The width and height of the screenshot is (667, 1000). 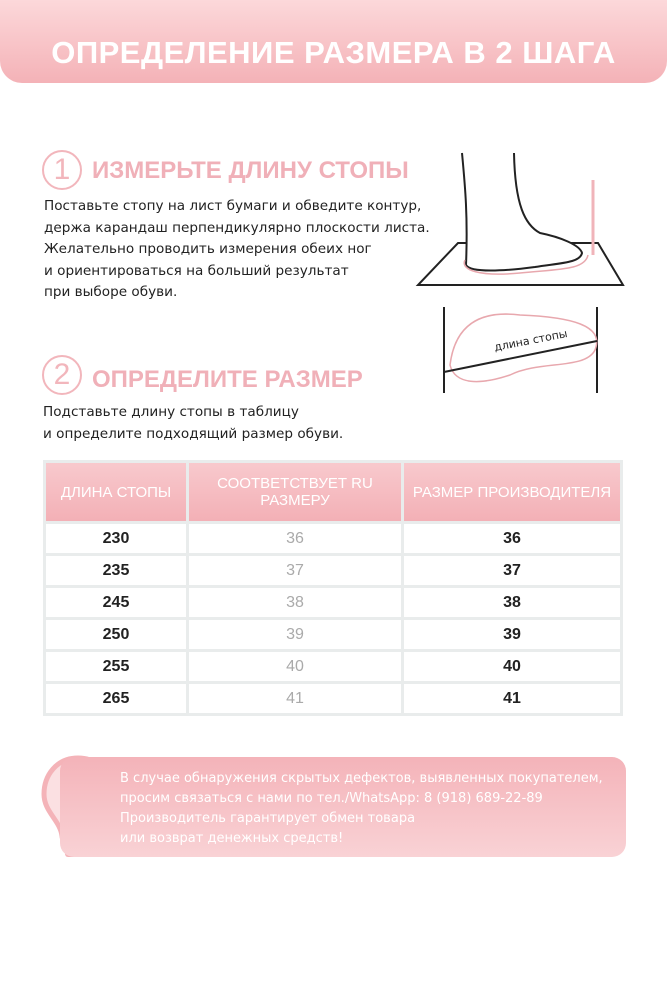 I want to click on ru-size-cell: 36, so click(x=295, y=538).